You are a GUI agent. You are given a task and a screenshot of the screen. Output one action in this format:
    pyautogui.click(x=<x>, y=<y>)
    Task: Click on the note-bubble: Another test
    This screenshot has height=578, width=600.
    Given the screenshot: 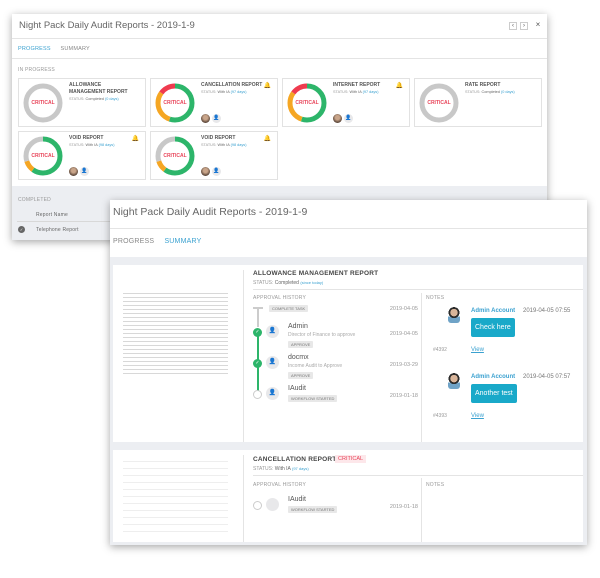 What is the action you would take?
    pyautogui.click(x=494, y=393)
    